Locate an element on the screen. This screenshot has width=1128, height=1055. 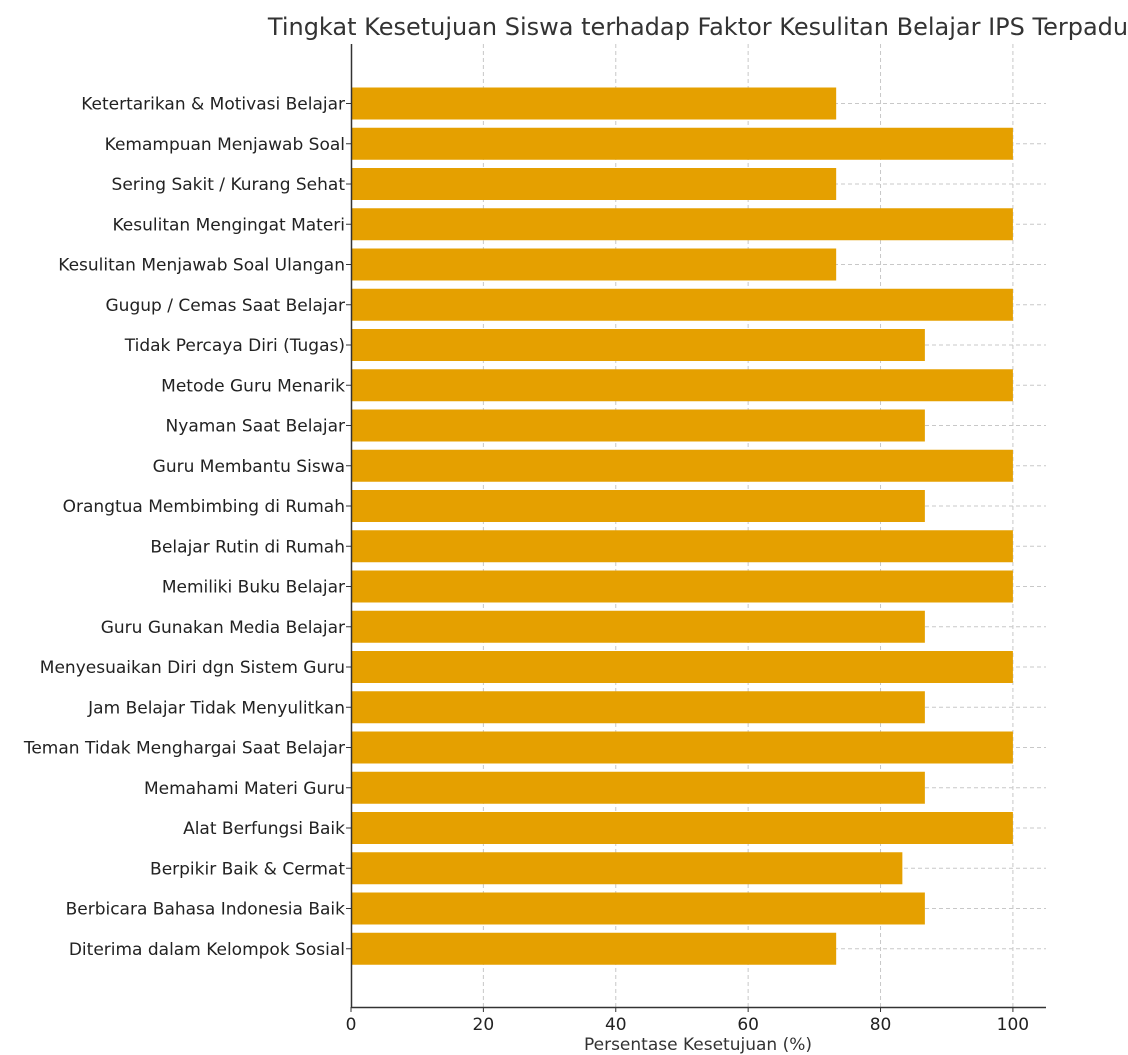
y-tick-label: Ketertarikan & Motivasi Belajar is located at coordinates (213, 105).